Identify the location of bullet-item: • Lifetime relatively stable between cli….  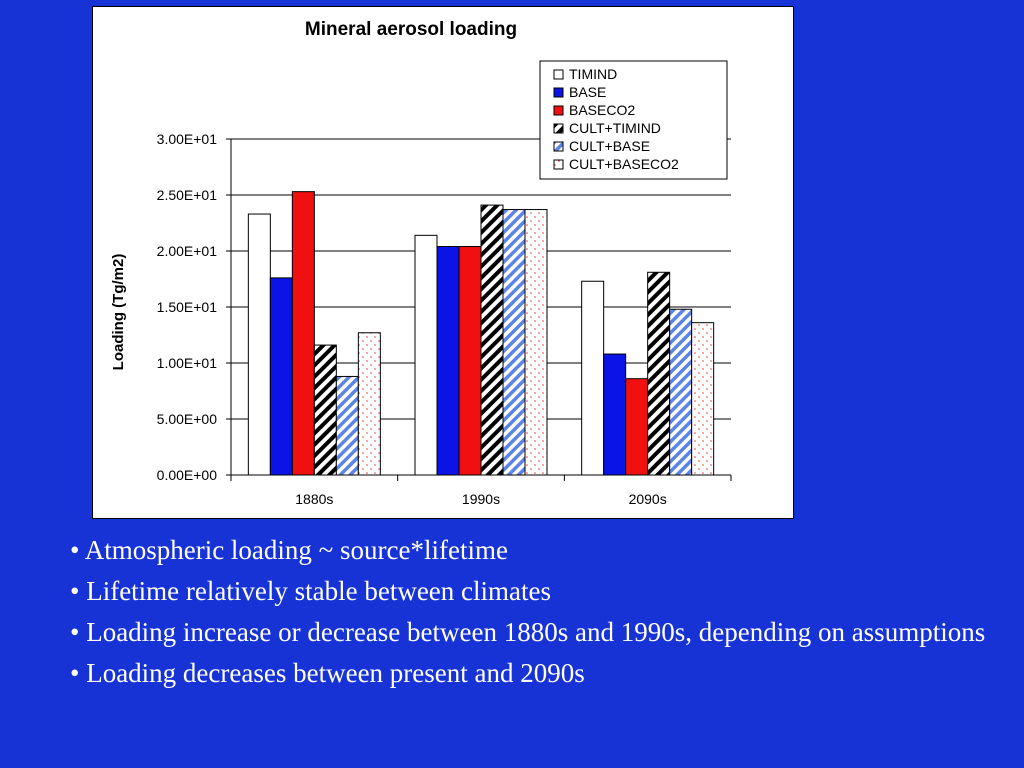
(311, 591).